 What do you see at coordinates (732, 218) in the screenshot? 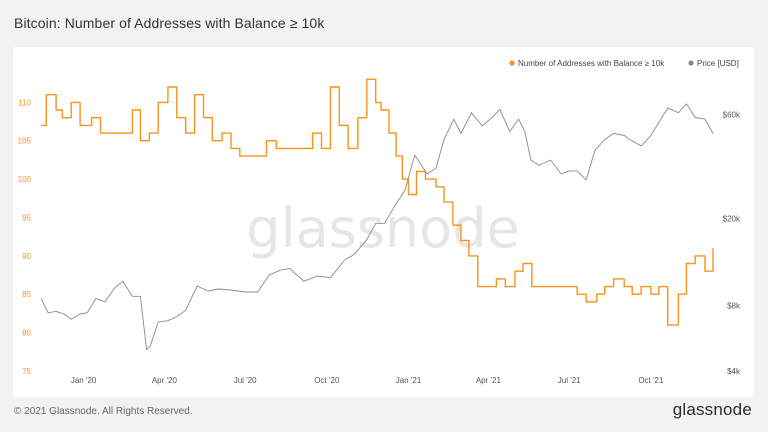
I see `y-right-tick-label: $20k` at bounding box center [732, 218].